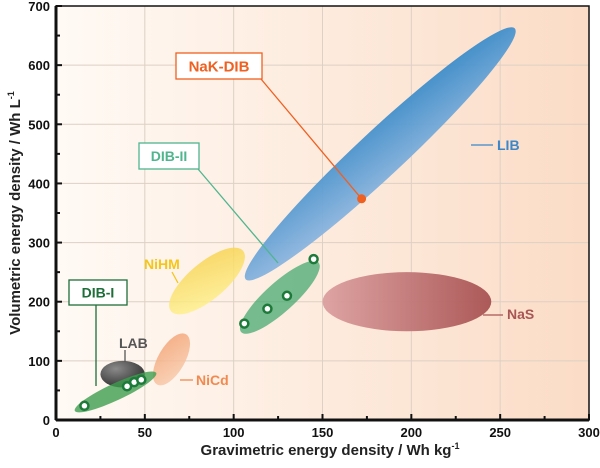 Image resolution: width=600 pixels, height=468 pixels. What do you see at coordinates (407, 302) in the screenshot?
I see `region-nas` at bounding box center [407, 302].